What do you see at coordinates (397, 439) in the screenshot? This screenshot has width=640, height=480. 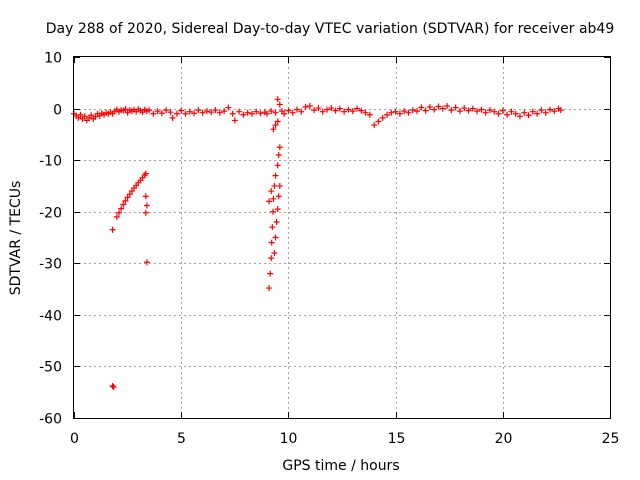 I see `x-tick-label: 15` at bounding box center [397, 439].